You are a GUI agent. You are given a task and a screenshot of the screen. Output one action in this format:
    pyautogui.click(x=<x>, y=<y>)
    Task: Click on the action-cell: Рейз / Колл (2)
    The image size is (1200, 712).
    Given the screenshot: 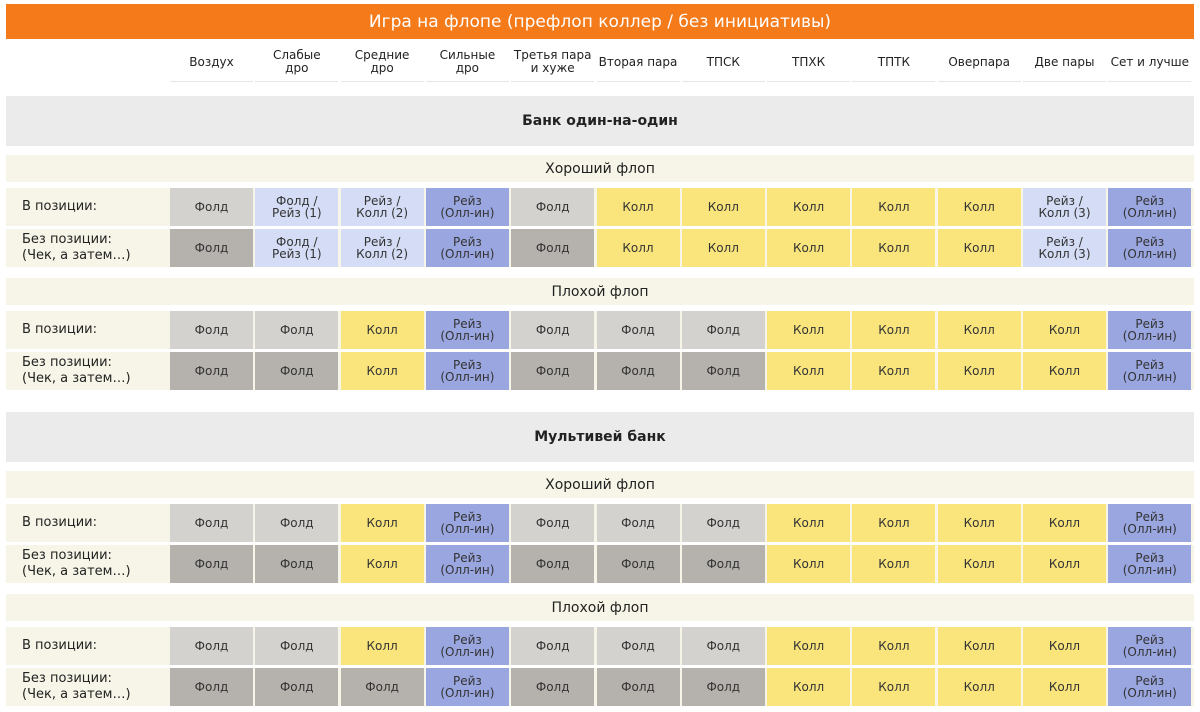 What is the action you would take?
    pyautogui.click(x=382, y=248)
    